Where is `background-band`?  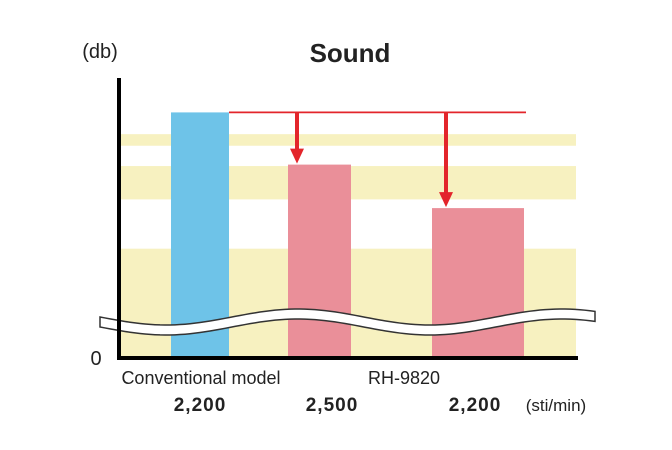 background-band is located at coordinates (348, 140).